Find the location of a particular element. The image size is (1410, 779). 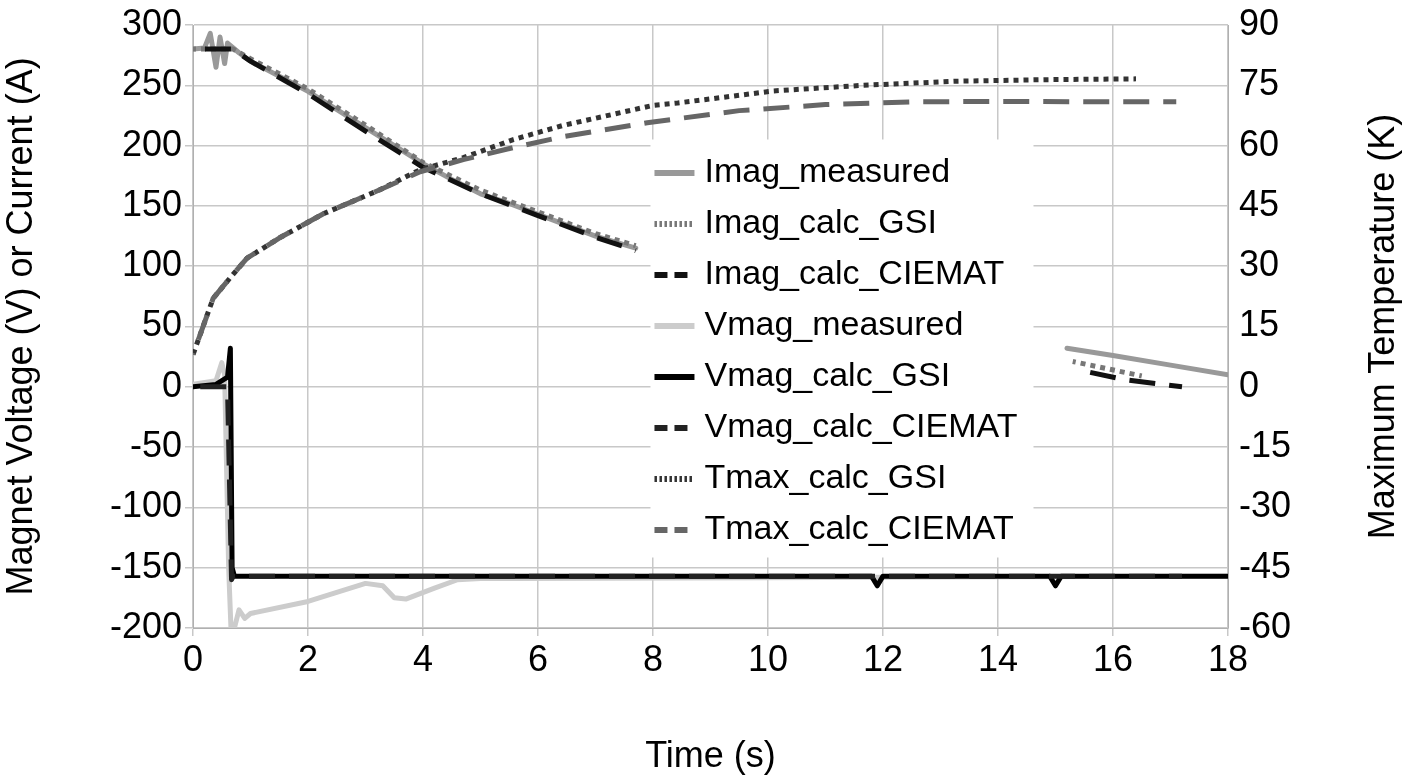

legend-label: Imag_measured is located at coordinates (827, 170).